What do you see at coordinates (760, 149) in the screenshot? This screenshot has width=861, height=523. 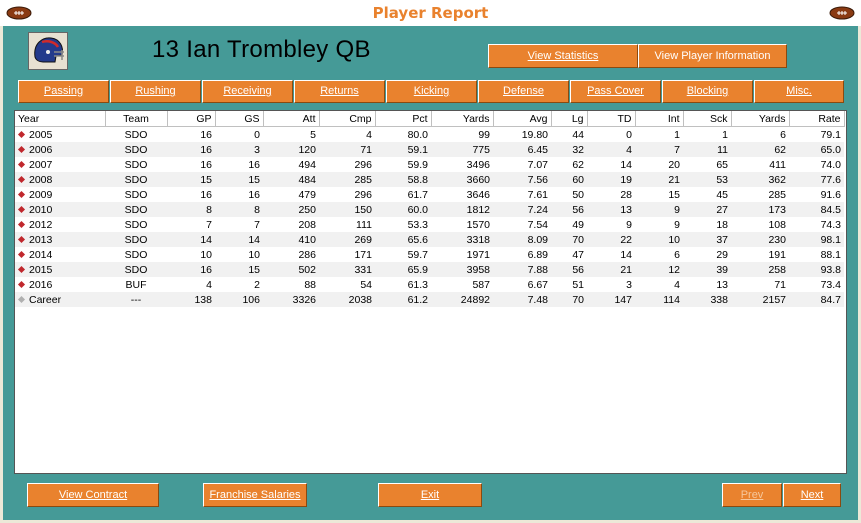 I see `table-cell: 62` at bounding box center [760, 149].